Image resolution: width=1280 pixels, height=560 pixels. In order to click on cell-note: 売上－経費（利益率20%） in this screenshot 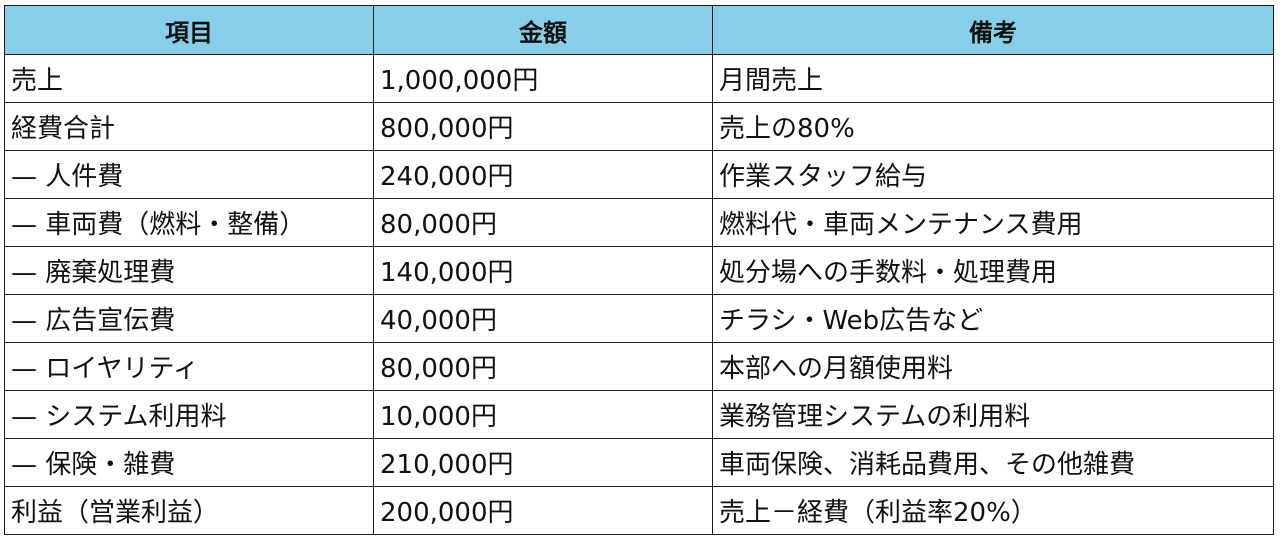, I will do `click(993, 510)`.